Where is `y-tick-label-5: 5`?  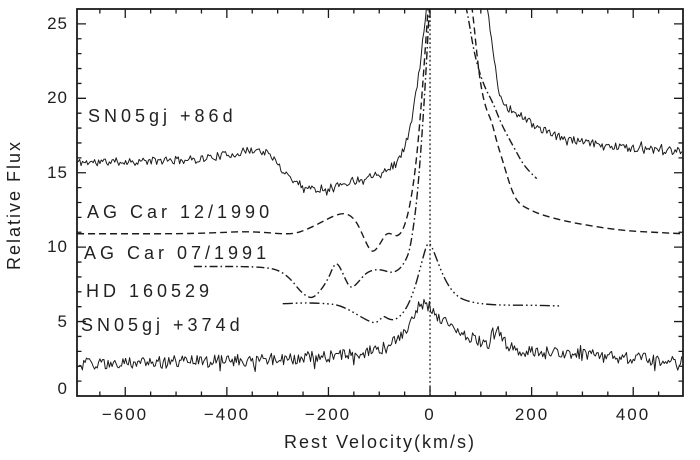 y-tick-label-5: 5 is located at coordinates (62, 321).